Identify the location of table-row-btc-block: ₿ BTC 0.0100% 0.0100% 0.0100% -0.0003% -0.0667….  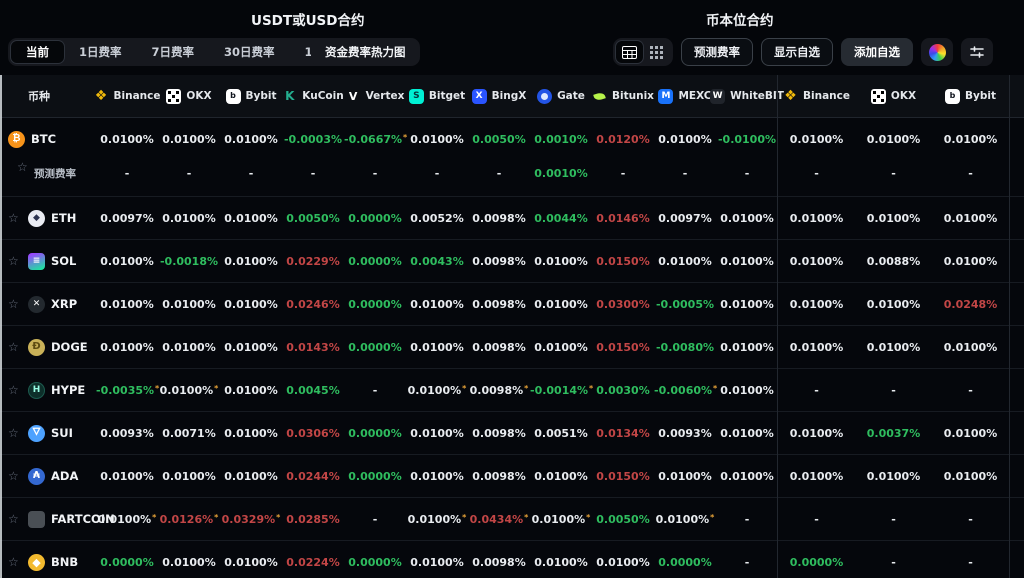
(512, 157).